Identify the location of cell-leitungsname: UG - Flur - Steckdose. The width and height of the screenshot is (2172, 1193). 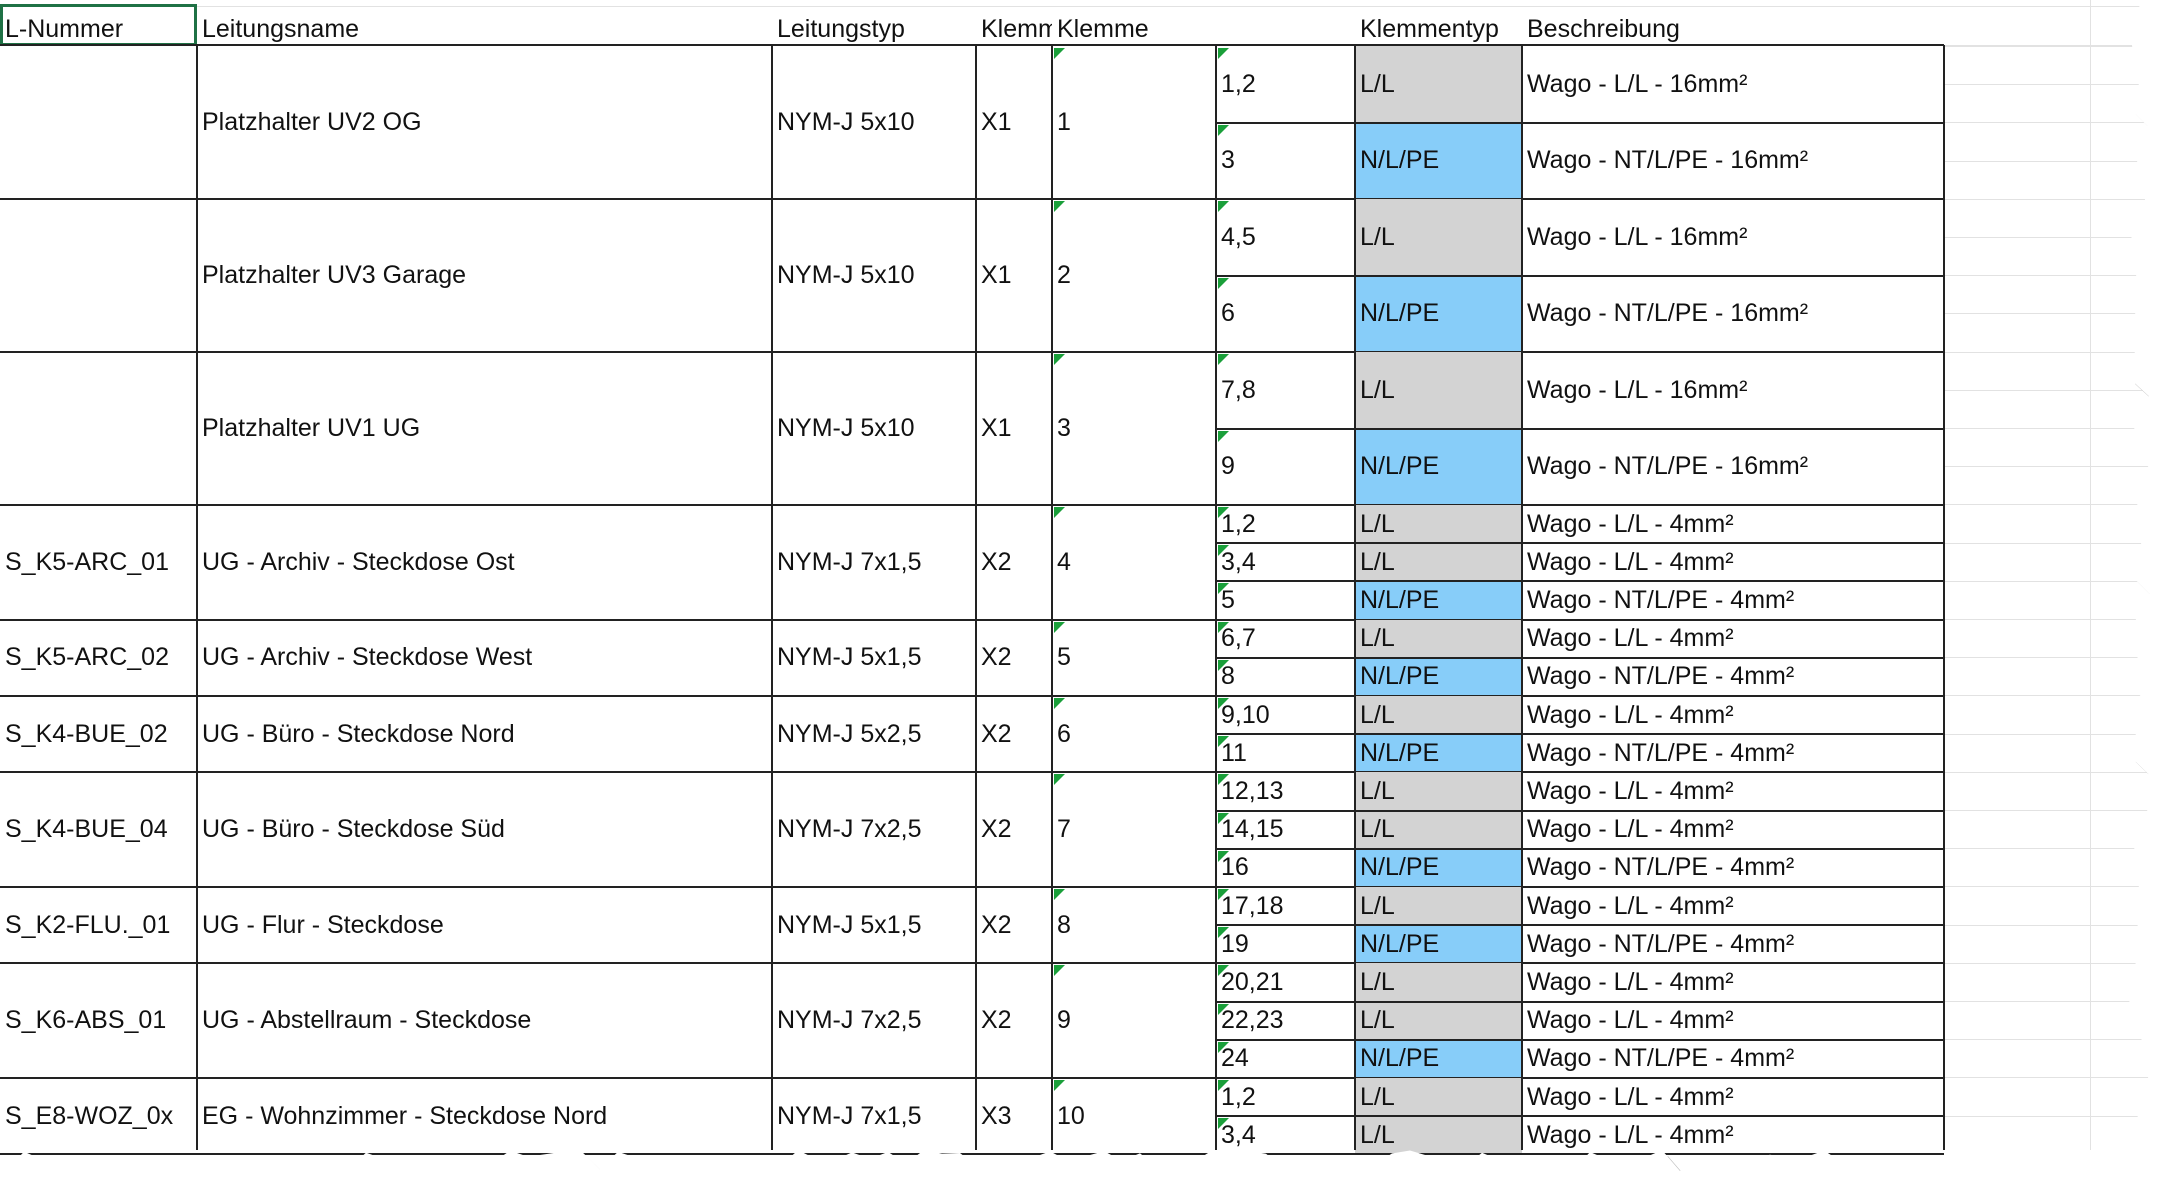
(323, 924).